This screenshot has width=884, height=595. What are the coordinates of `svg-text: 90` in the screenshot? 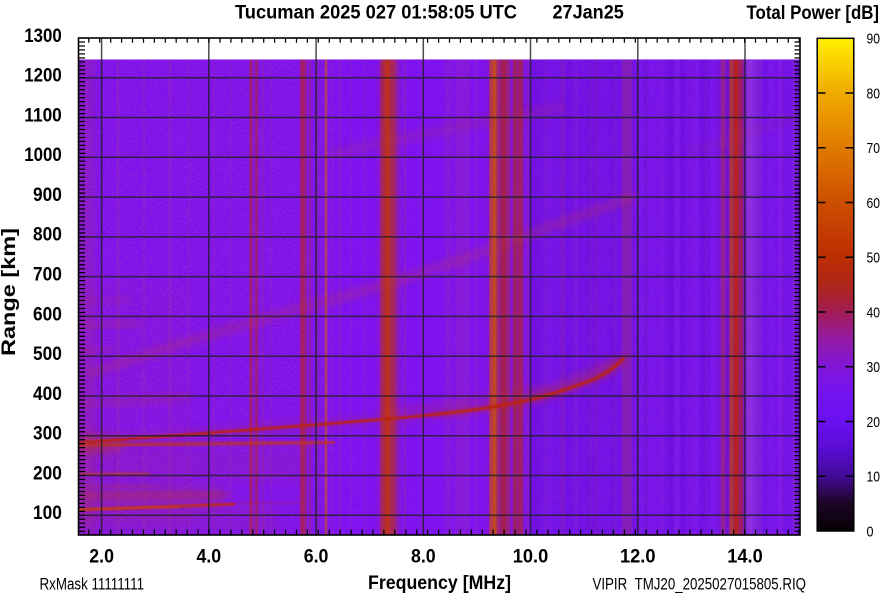 It's located at (874, 39).